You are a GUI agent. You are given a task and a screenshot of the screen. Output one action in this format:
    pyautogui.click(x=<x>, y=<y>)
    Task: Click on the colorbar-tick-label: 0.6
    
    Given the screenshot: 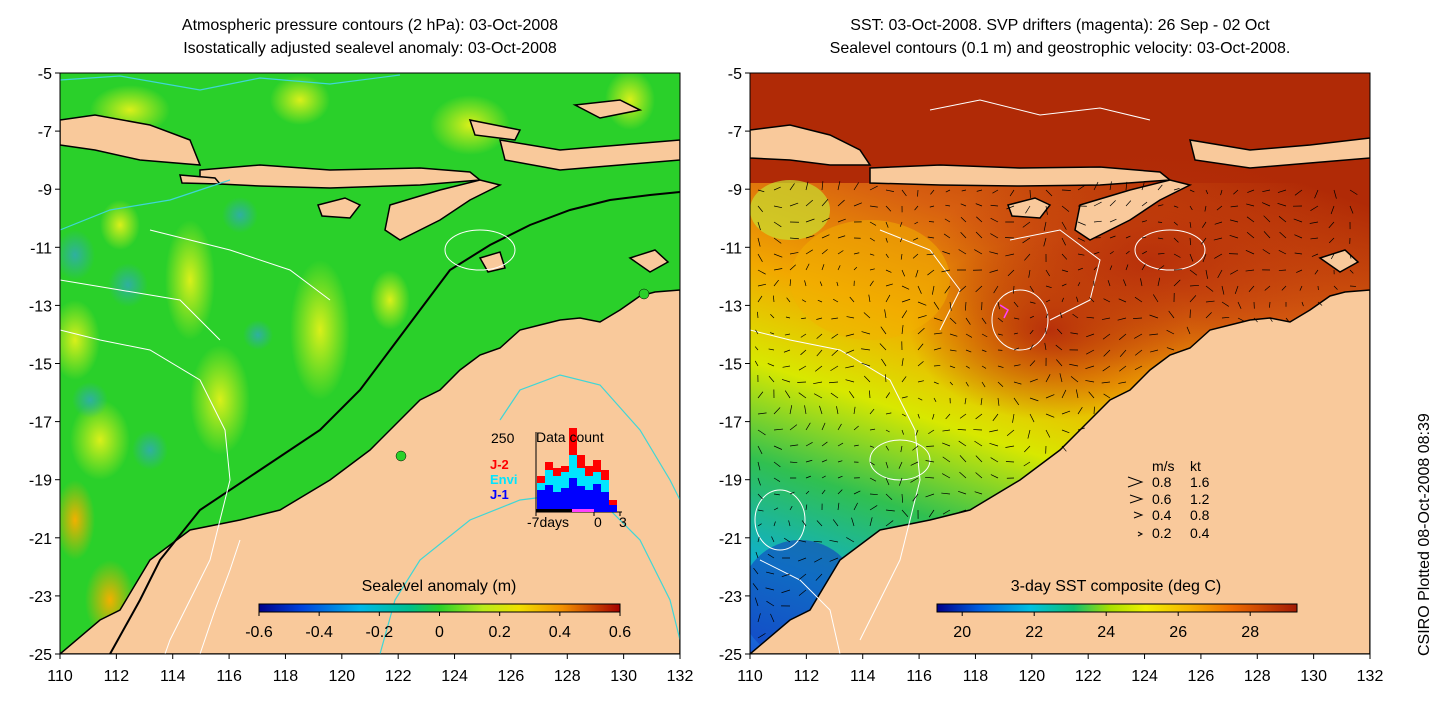 What is the action you would take?
    pyautogui.click(x=620, y=632)
    